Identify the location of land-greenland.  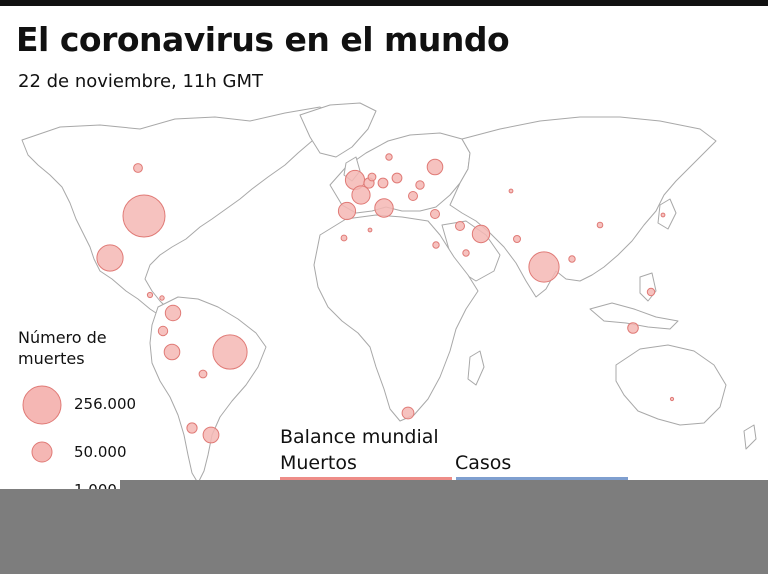
(338, 130).